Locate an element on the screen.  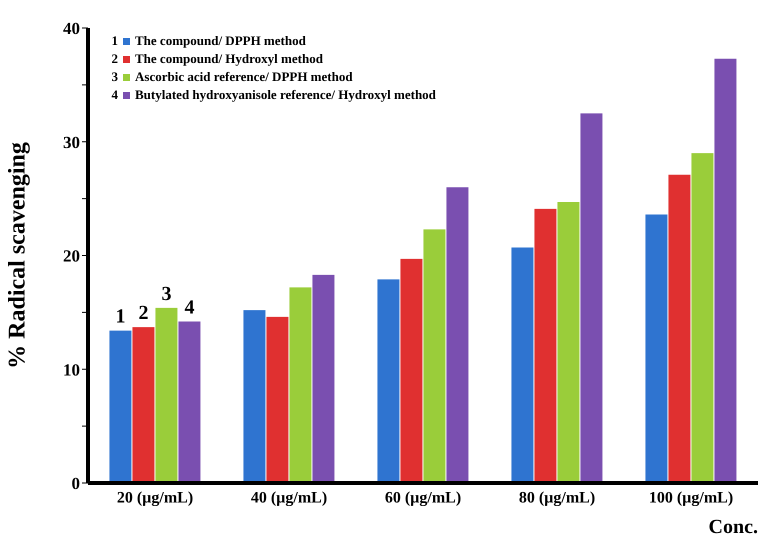
legend-label: The compound/ DPPH method is located at coordinates (220, 41).